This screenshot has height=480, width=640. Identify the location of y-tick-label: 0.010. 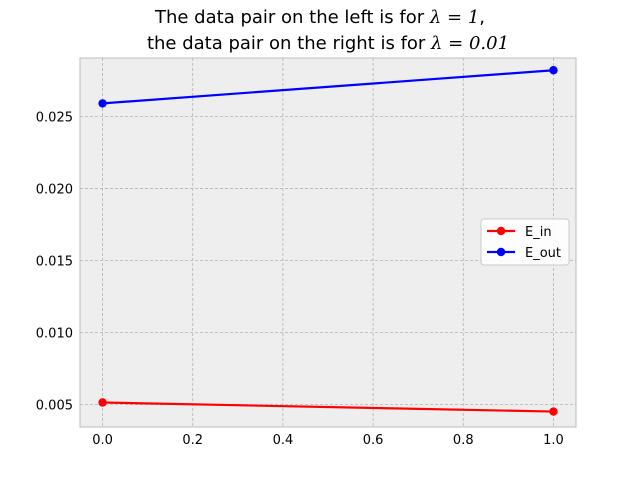
(54, 334).